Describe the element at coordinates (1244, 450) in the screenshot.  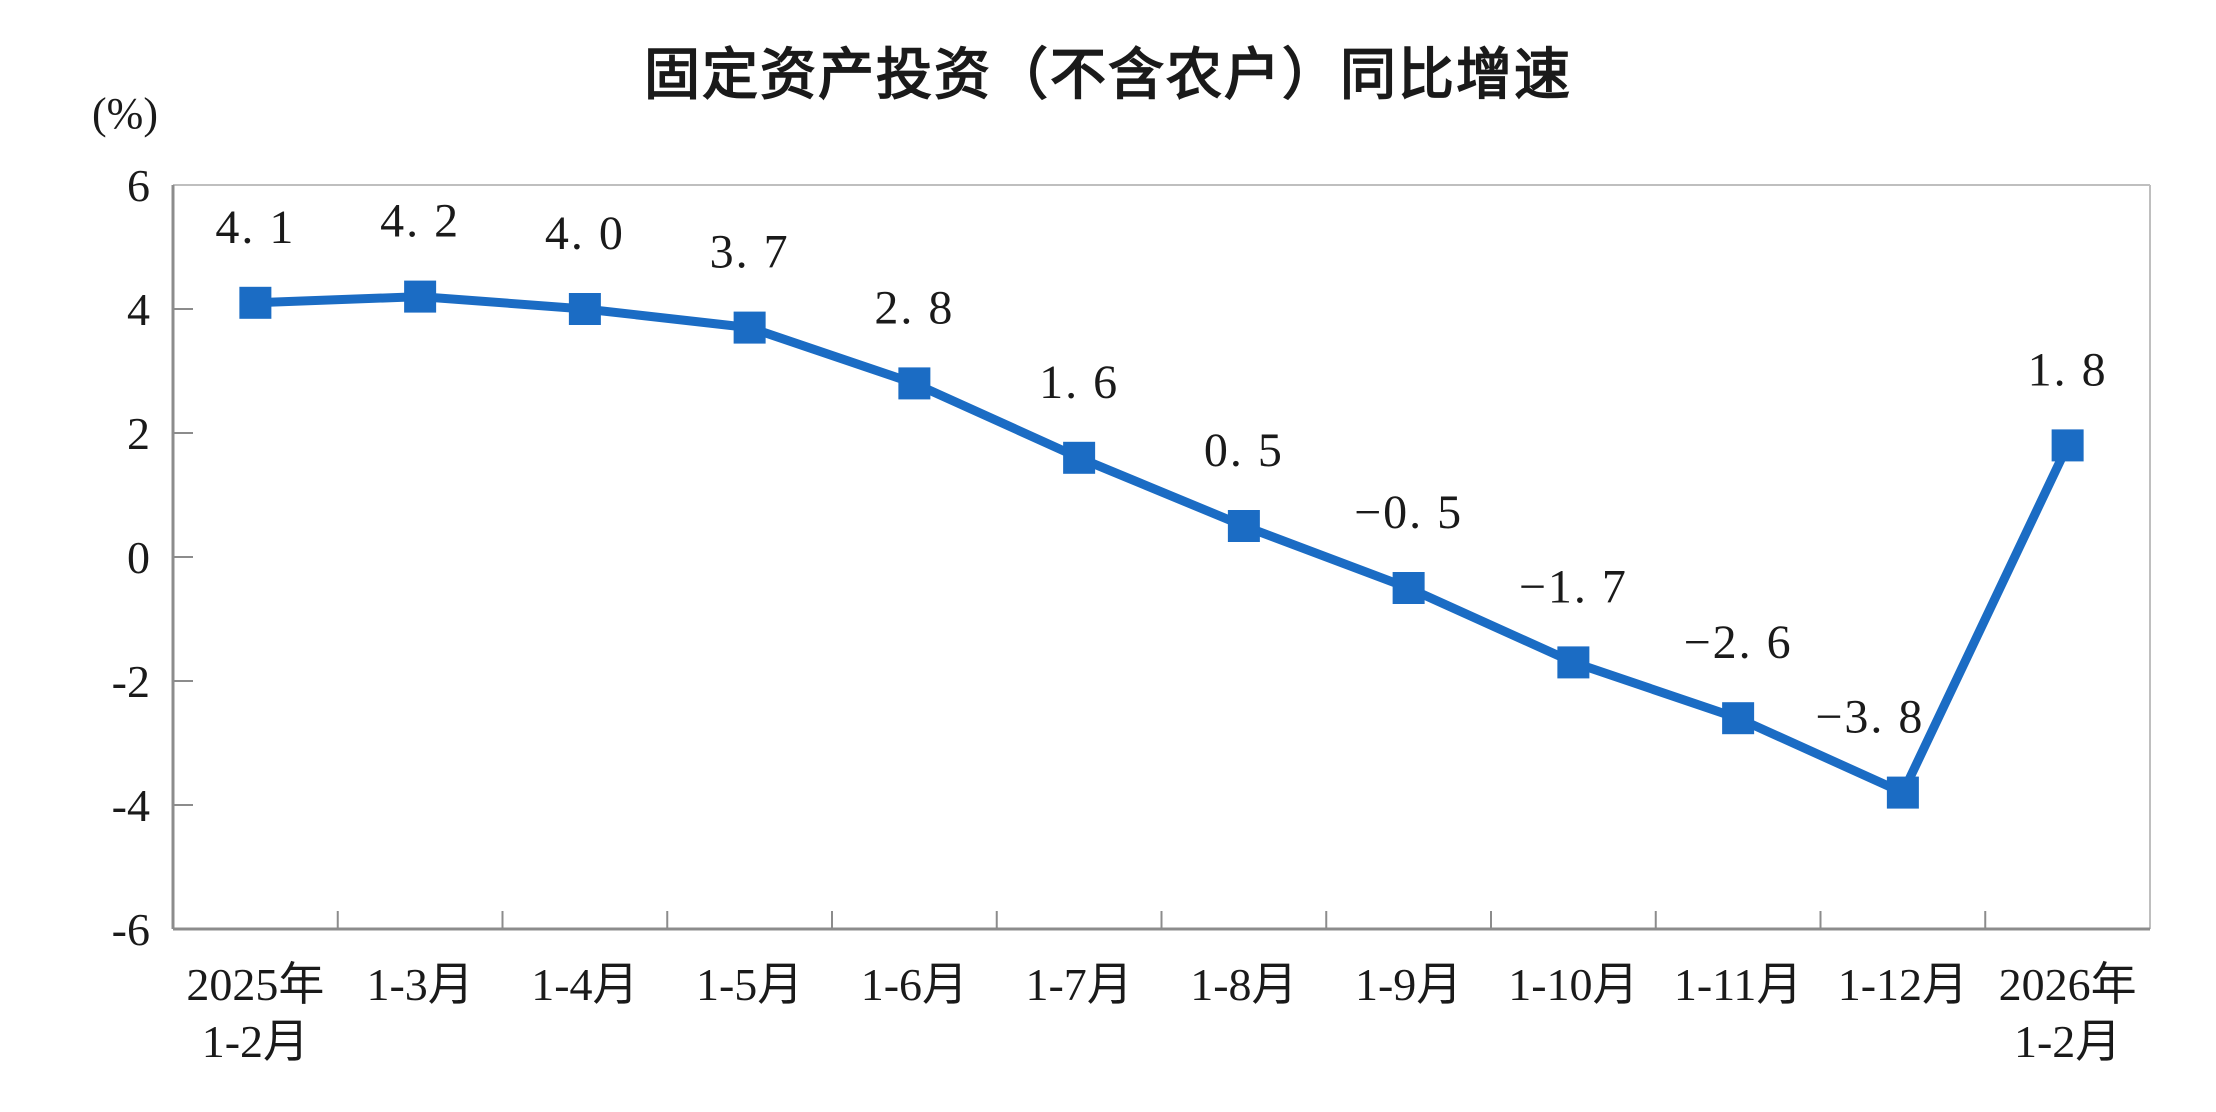
I see `data-point-label: 0. 5` at that location.